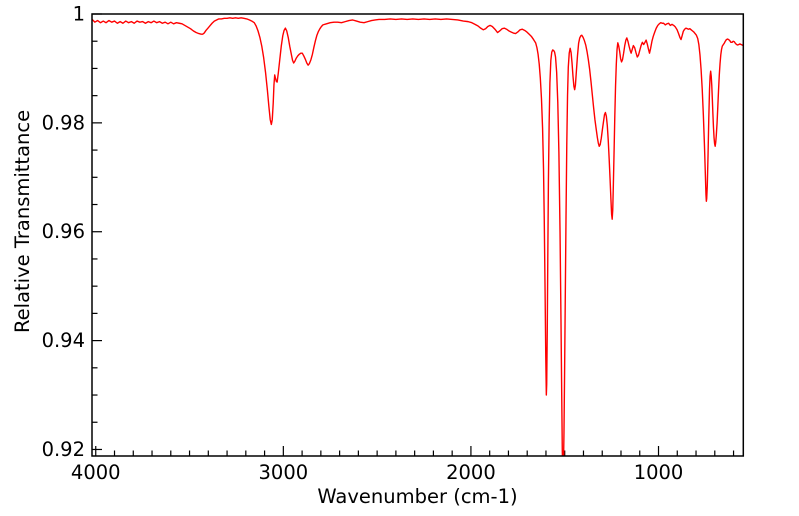  I want to click on y-tick-label: 0.94, so click(63, 340).